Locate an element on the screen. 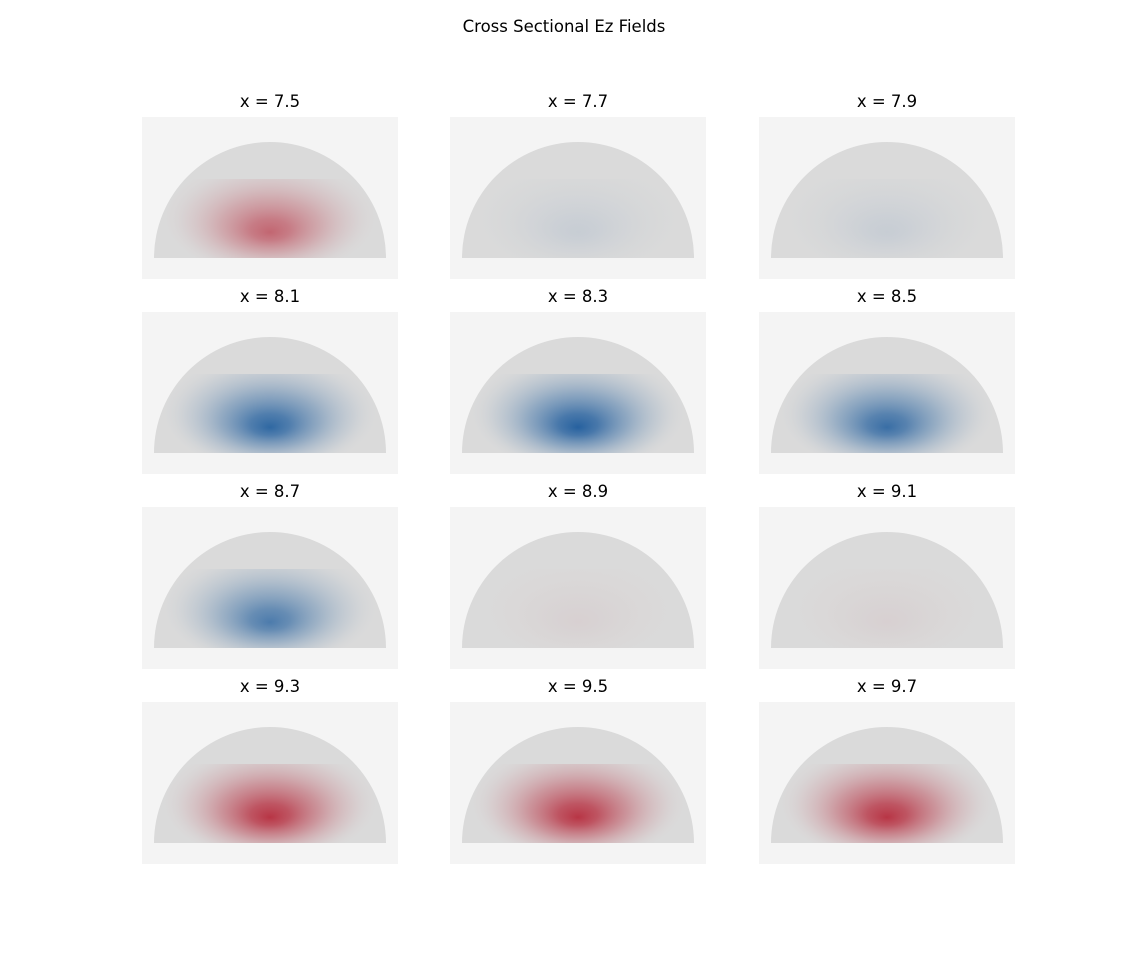 The image size is (1128, 971). panel-title: x = 9.5 is located at coordinates (578, 686).